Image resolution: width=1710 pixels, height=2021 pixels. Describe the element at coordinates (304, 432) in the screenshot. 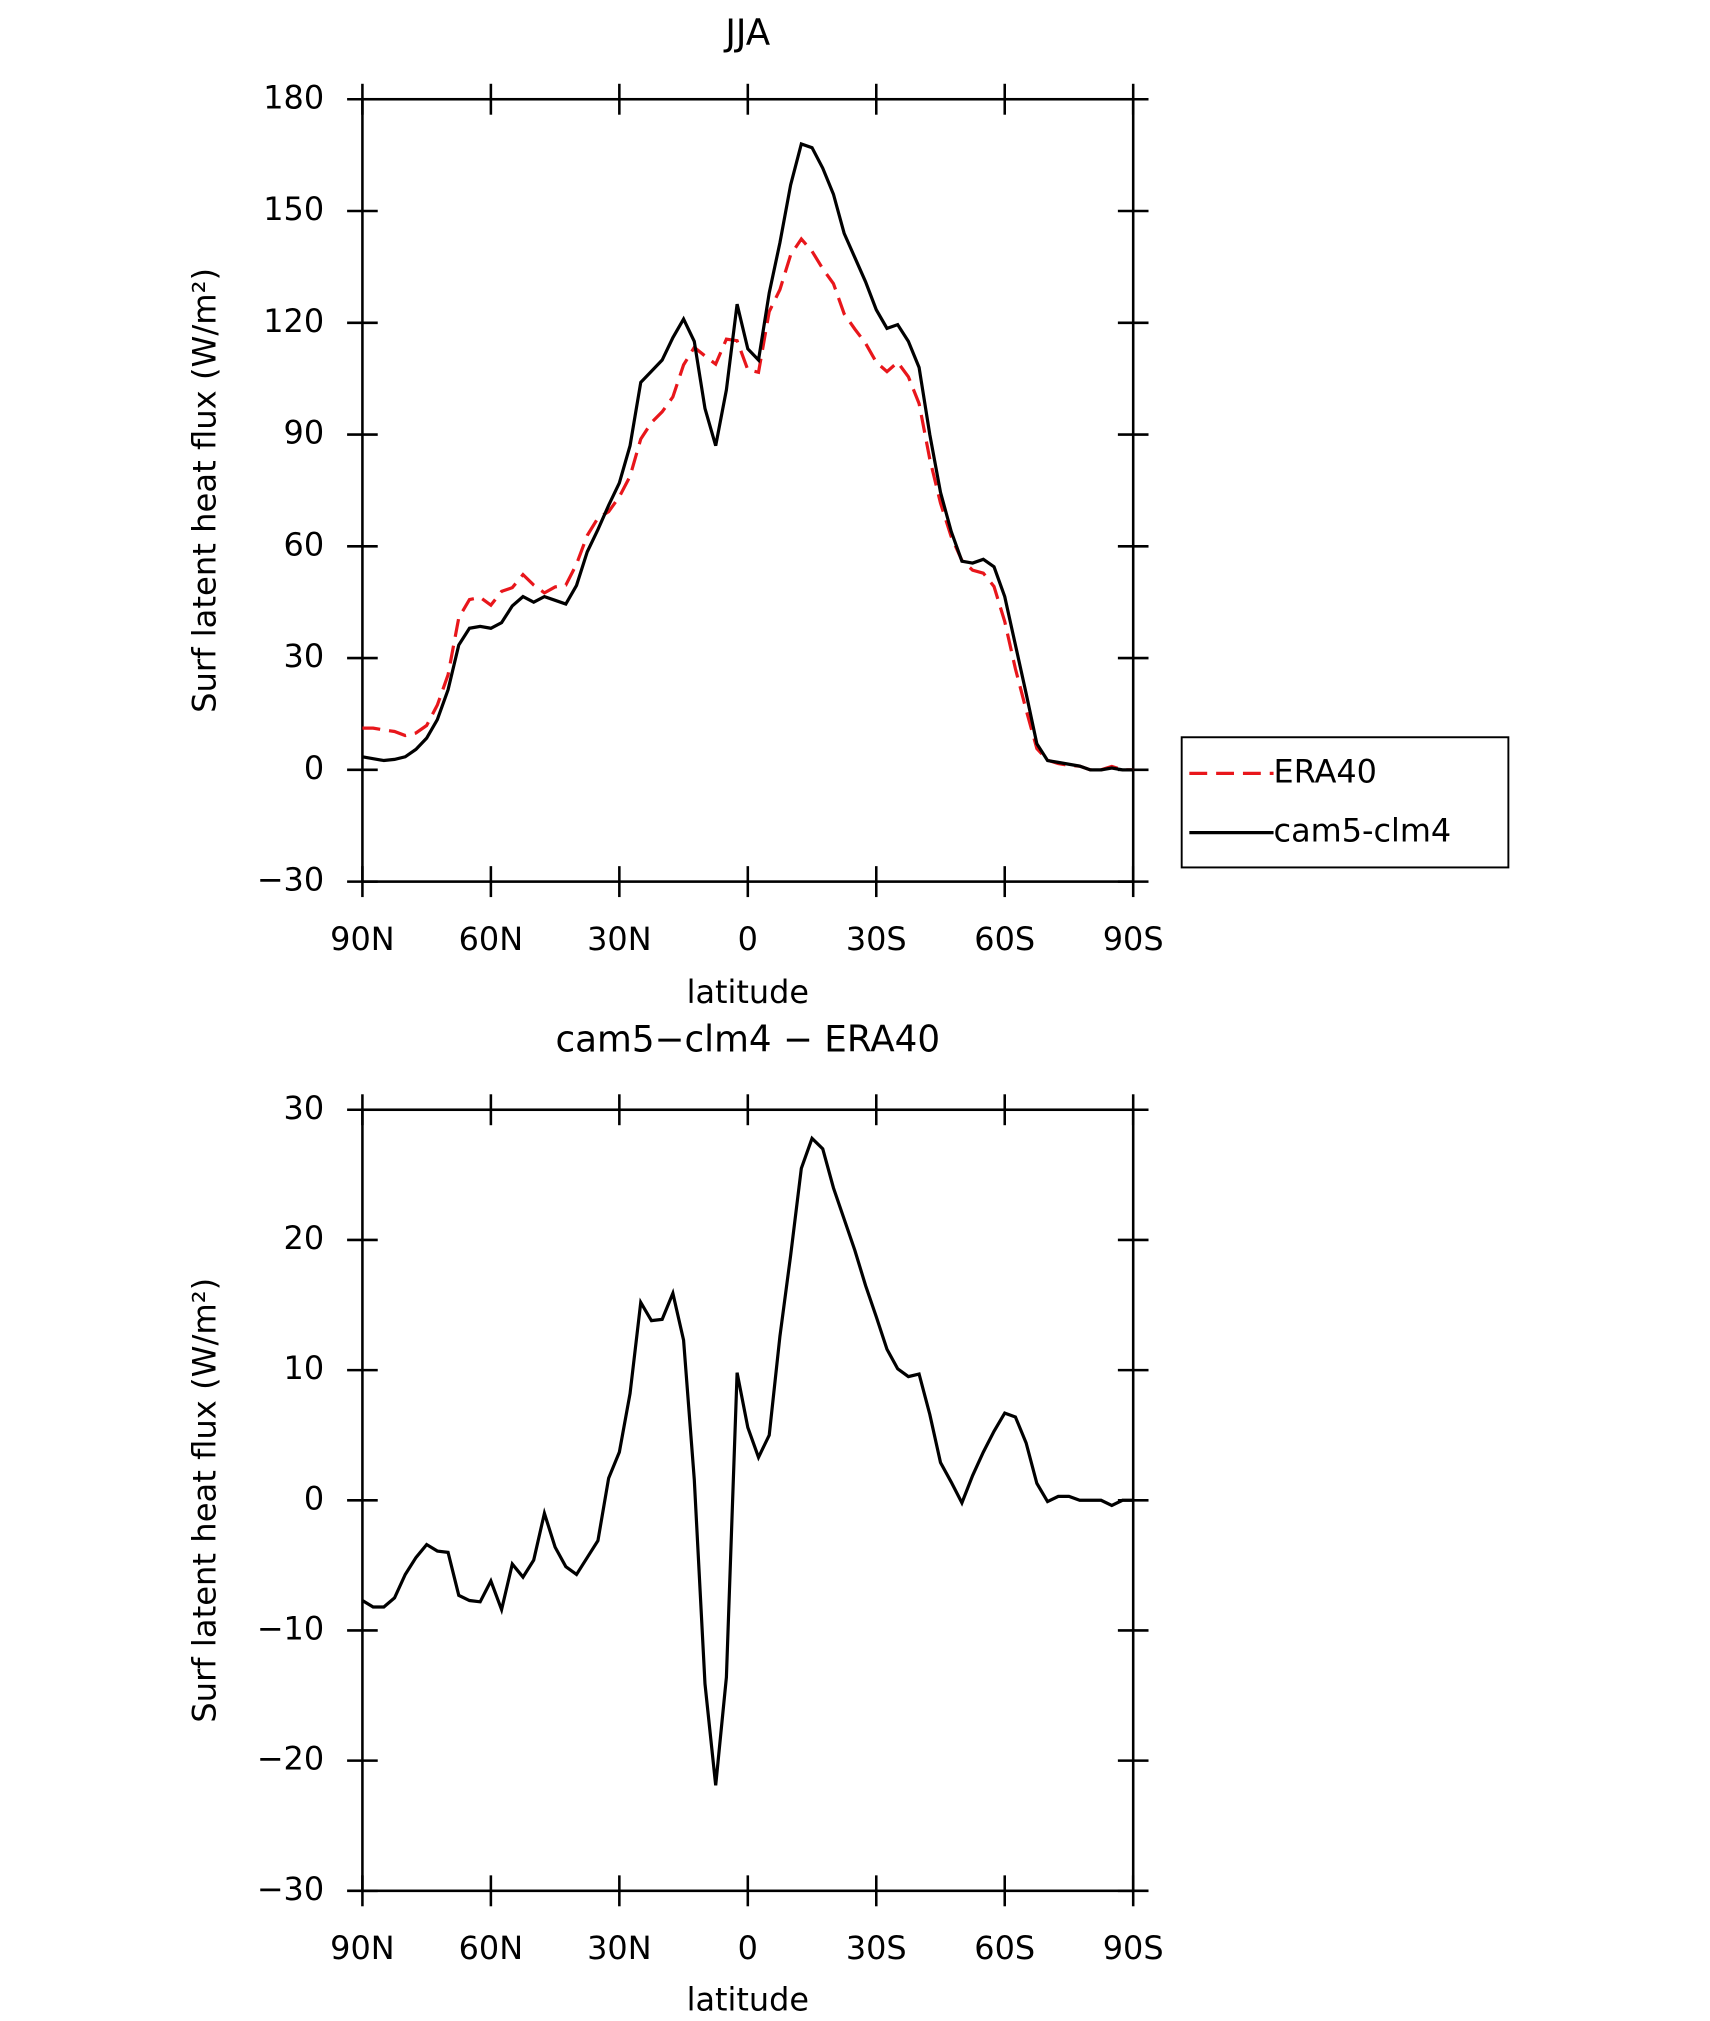

I see `y-tick-label: 90` at that location.